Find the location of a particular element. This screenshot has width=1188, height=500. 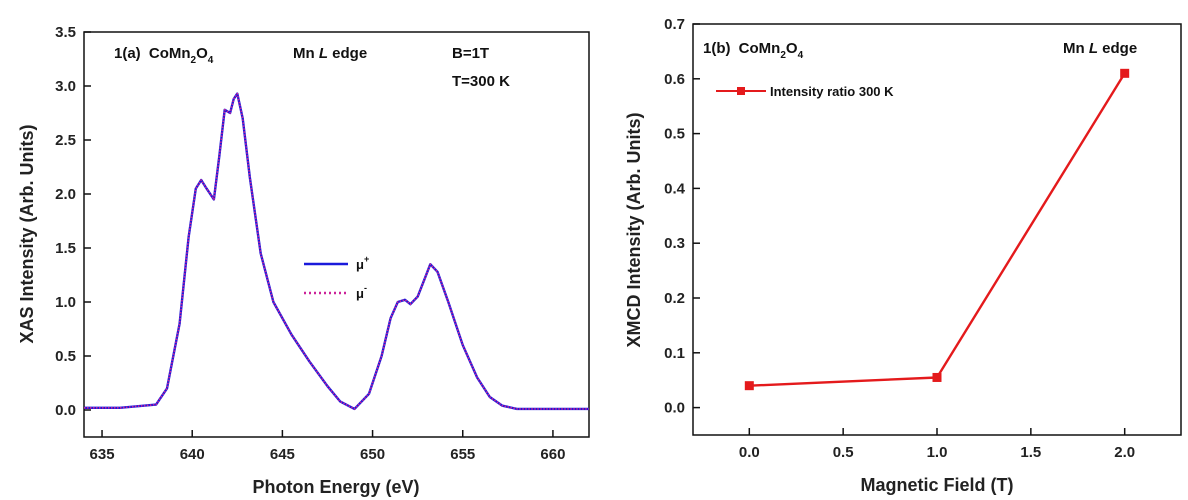

panel-a-legend: μ+ μ- is located at coordinates (336, 277).